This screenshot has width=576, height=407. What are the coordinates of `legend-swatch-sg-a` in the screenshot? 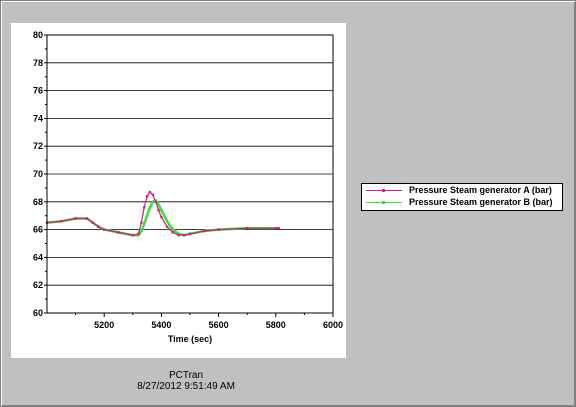 It's located at (384, 190).